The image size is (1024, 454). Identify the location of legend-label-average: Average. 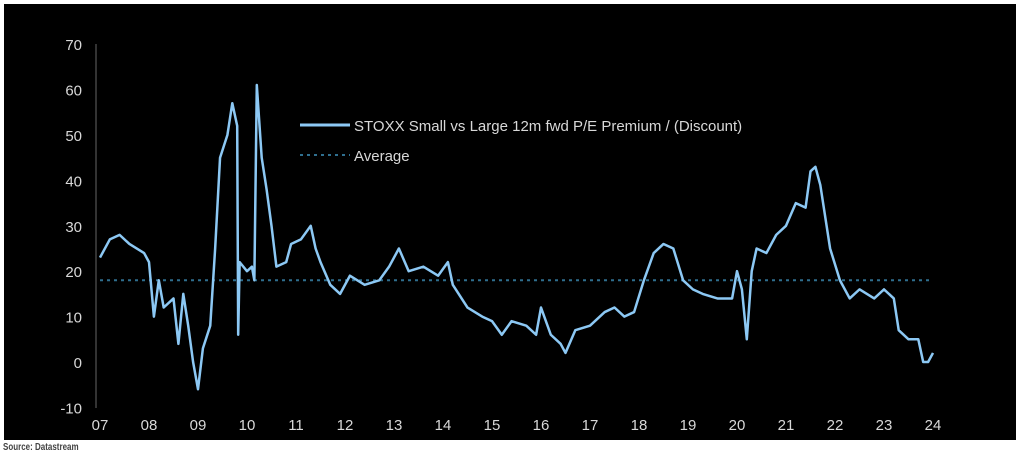
(382, 156).